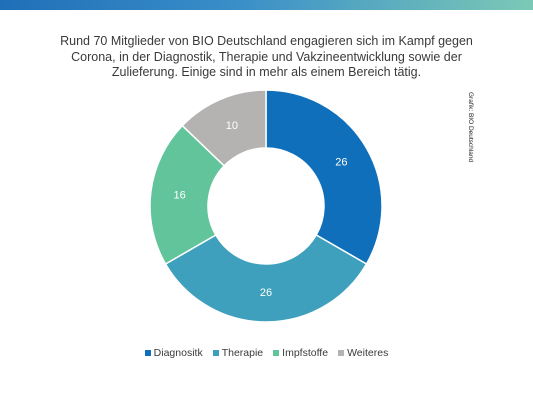 This screenshot has width=533, height=400. I want to click on slice-weiteres, so click(224, 128).